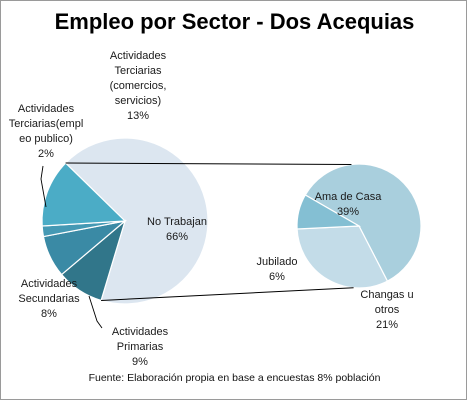 This screenshot has width=467, height=401. I want to click on slice-label-jubilado-line: 6%, so click(277, 277).